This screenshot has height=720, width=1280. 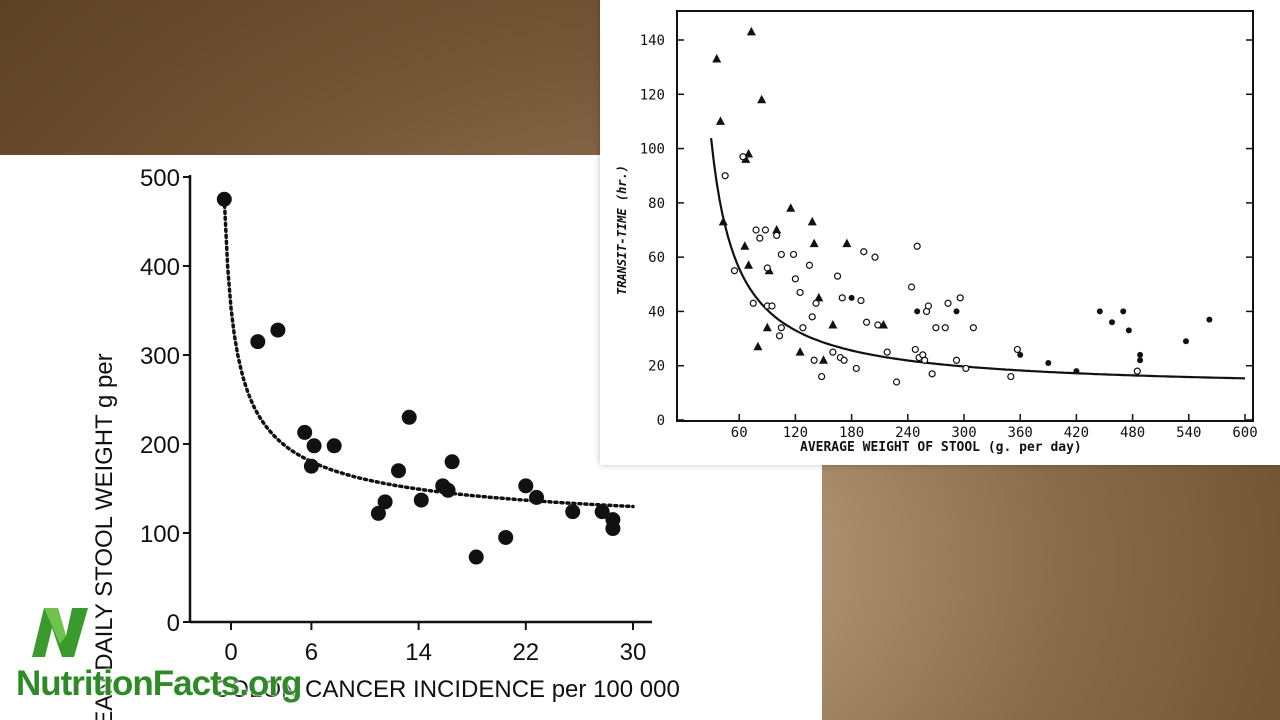 What do you see at coordinates (851, 433) in the screenshot?
I see `x-tick-label: 180` at bounding box center [851, 433].